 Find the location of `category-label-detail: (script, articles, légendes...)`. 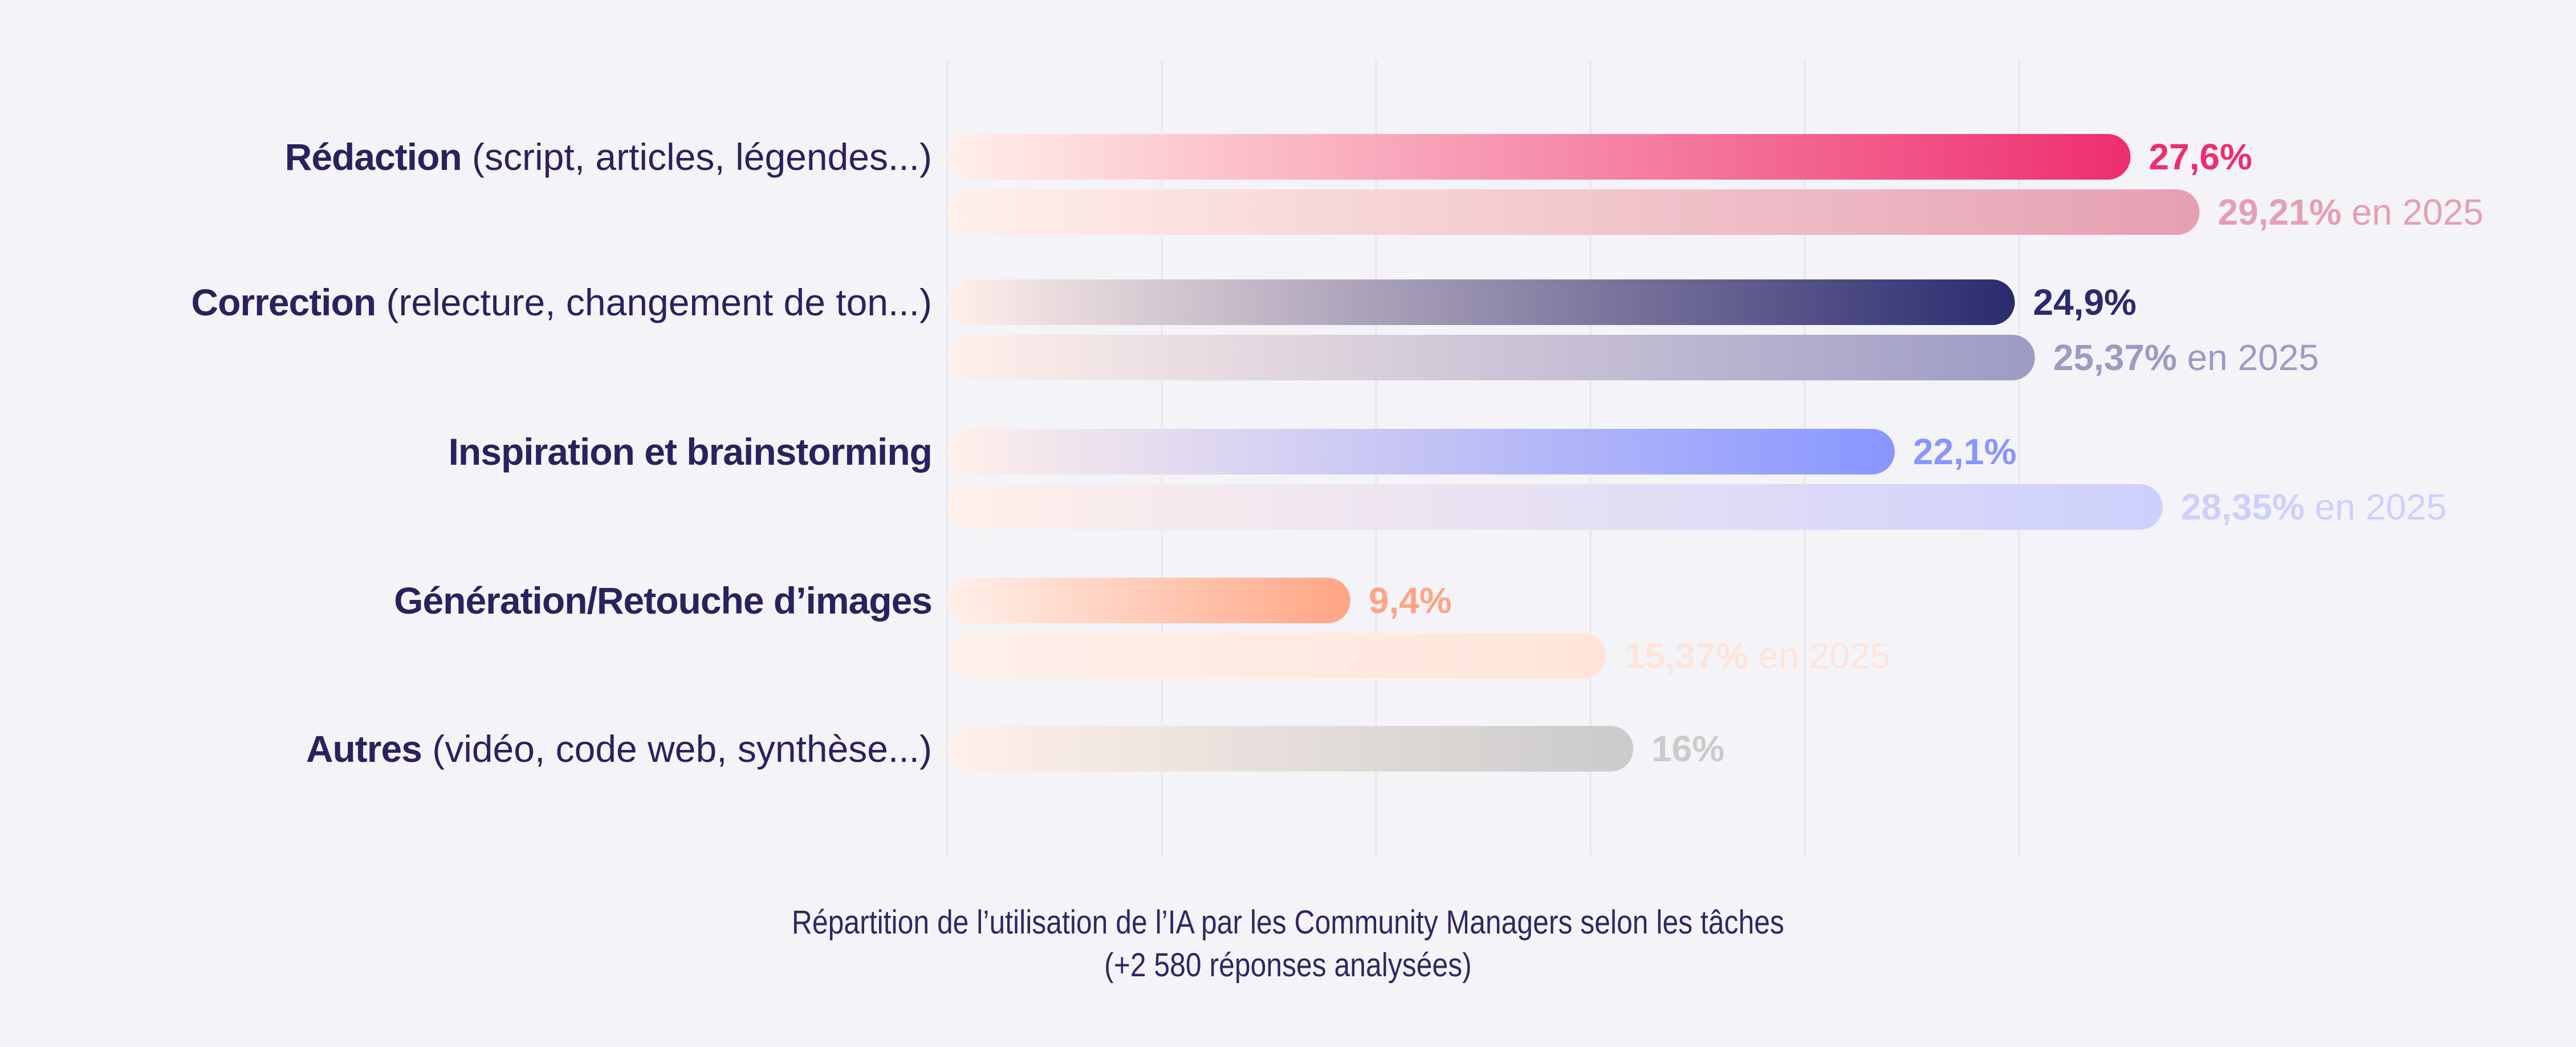

category-label-detail: (script, articles, légendes...) is located at coordinates (696, 157).